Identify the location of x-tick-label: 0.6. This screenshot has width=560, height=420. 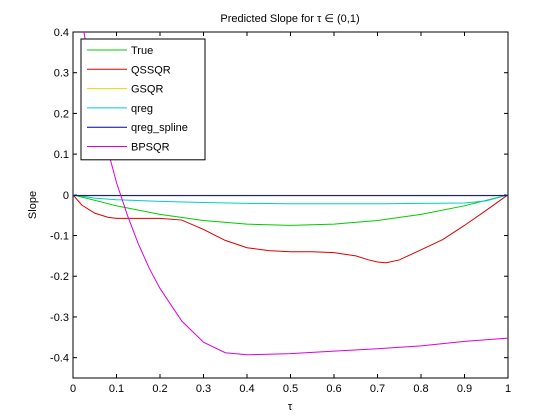
(333, 389).